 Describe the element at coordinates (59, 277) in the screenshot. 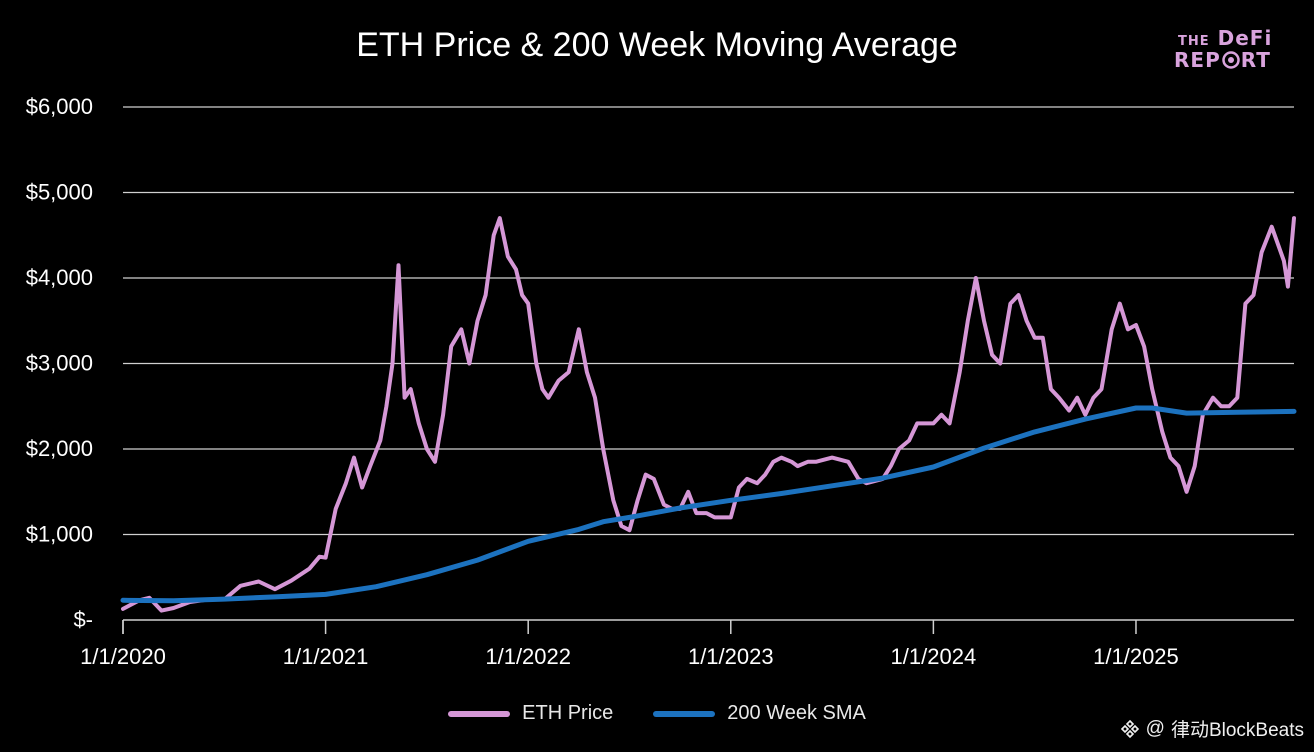

I see `y-tick-label: $4,000` at that location.